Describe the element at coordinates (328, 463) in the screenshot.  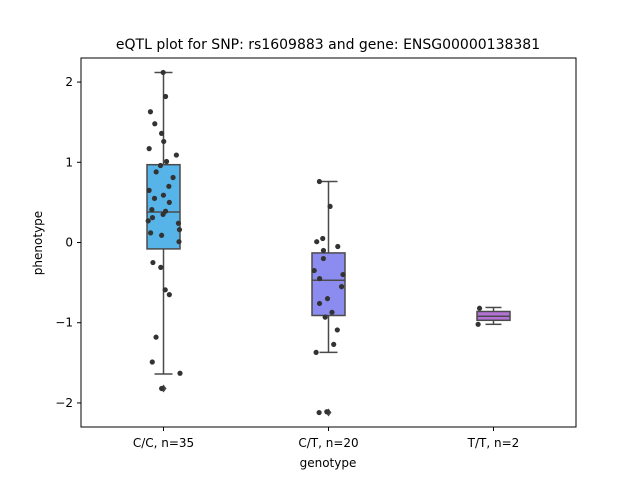
I see `x-axis-label: genotype` at that location.